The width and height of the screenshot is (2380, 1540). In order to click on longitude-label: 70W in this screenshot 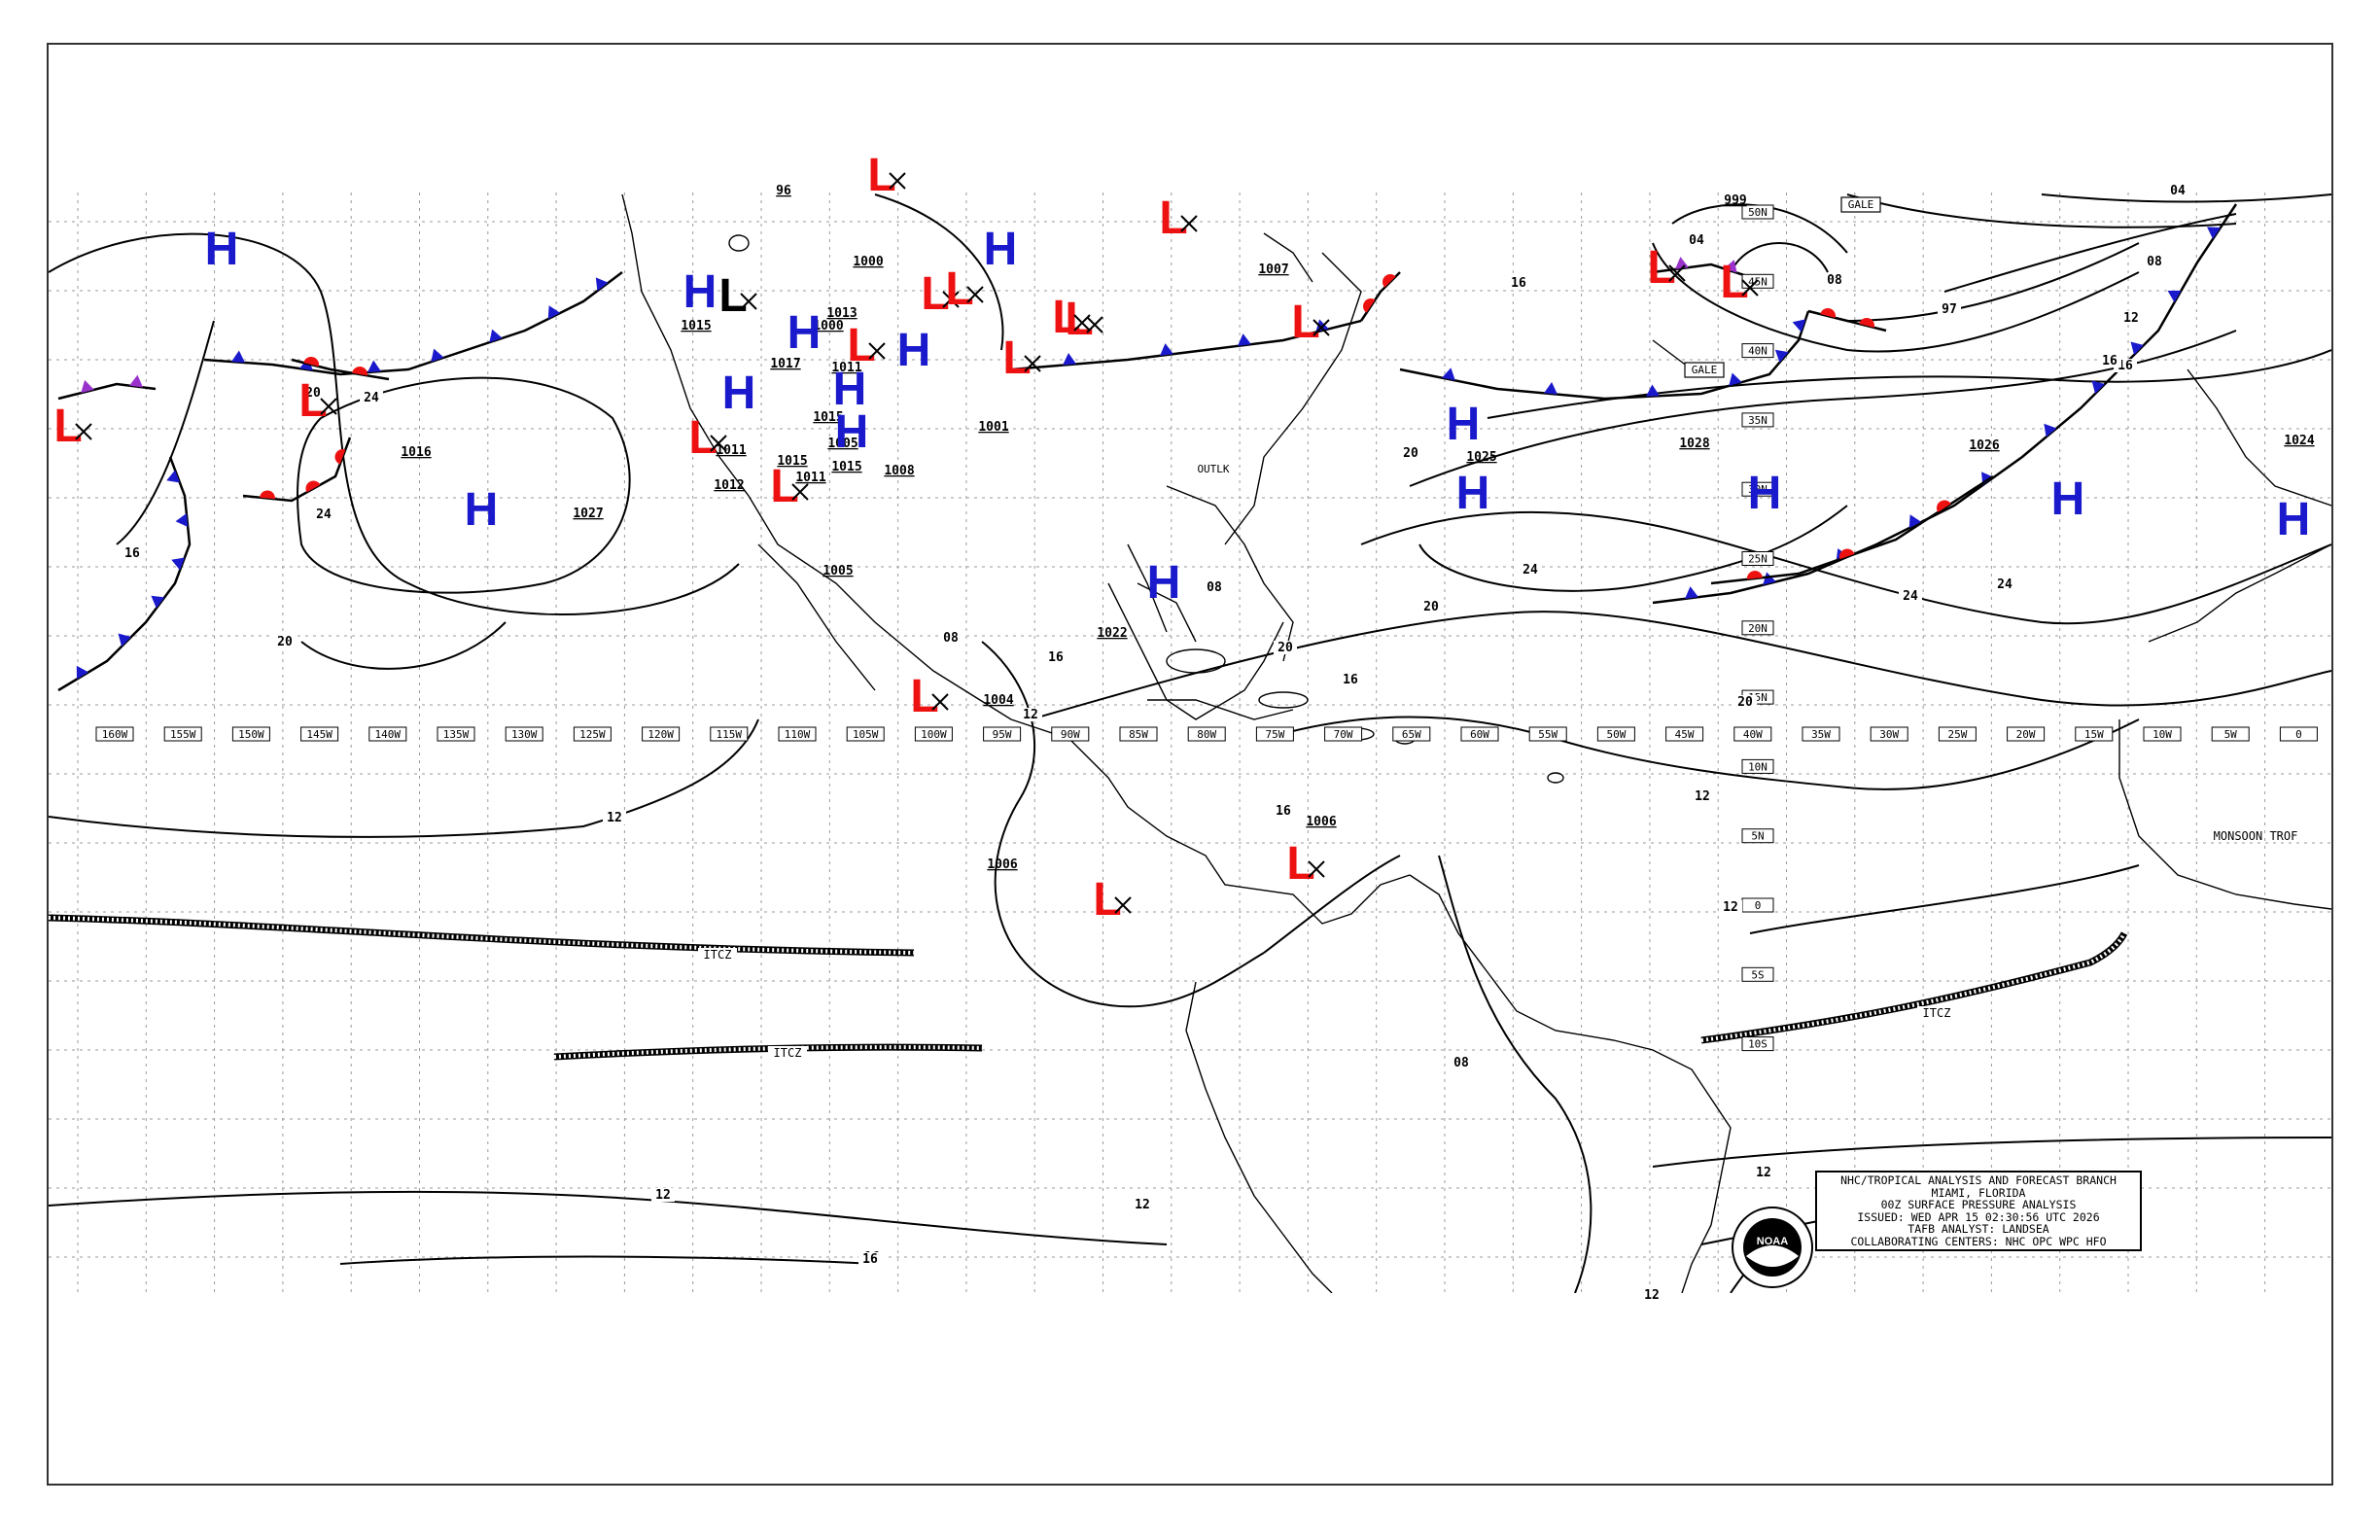, I will do `click(1343, 734)`.